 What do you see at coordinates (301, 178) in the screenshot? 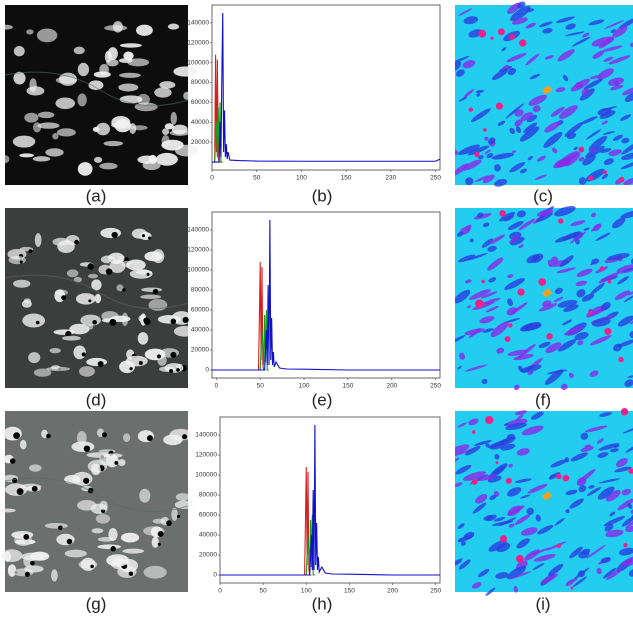
I see `x-tick-label: 100` at bounding box center [301, 178].